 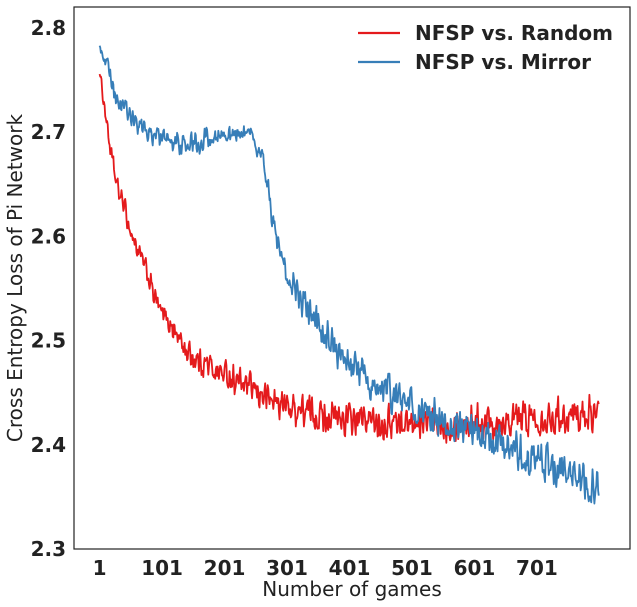 I want to click on x-tick-label: 501, so click(x=412, y=568).